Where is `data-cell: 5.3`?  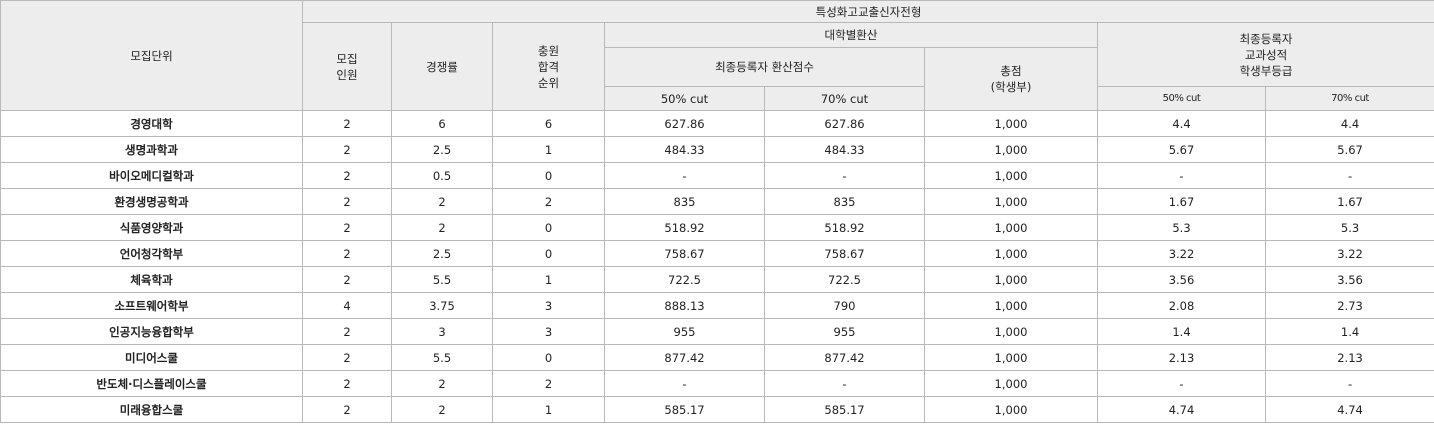 data-cell: 5.3 is located at coordinates (1349, 227).